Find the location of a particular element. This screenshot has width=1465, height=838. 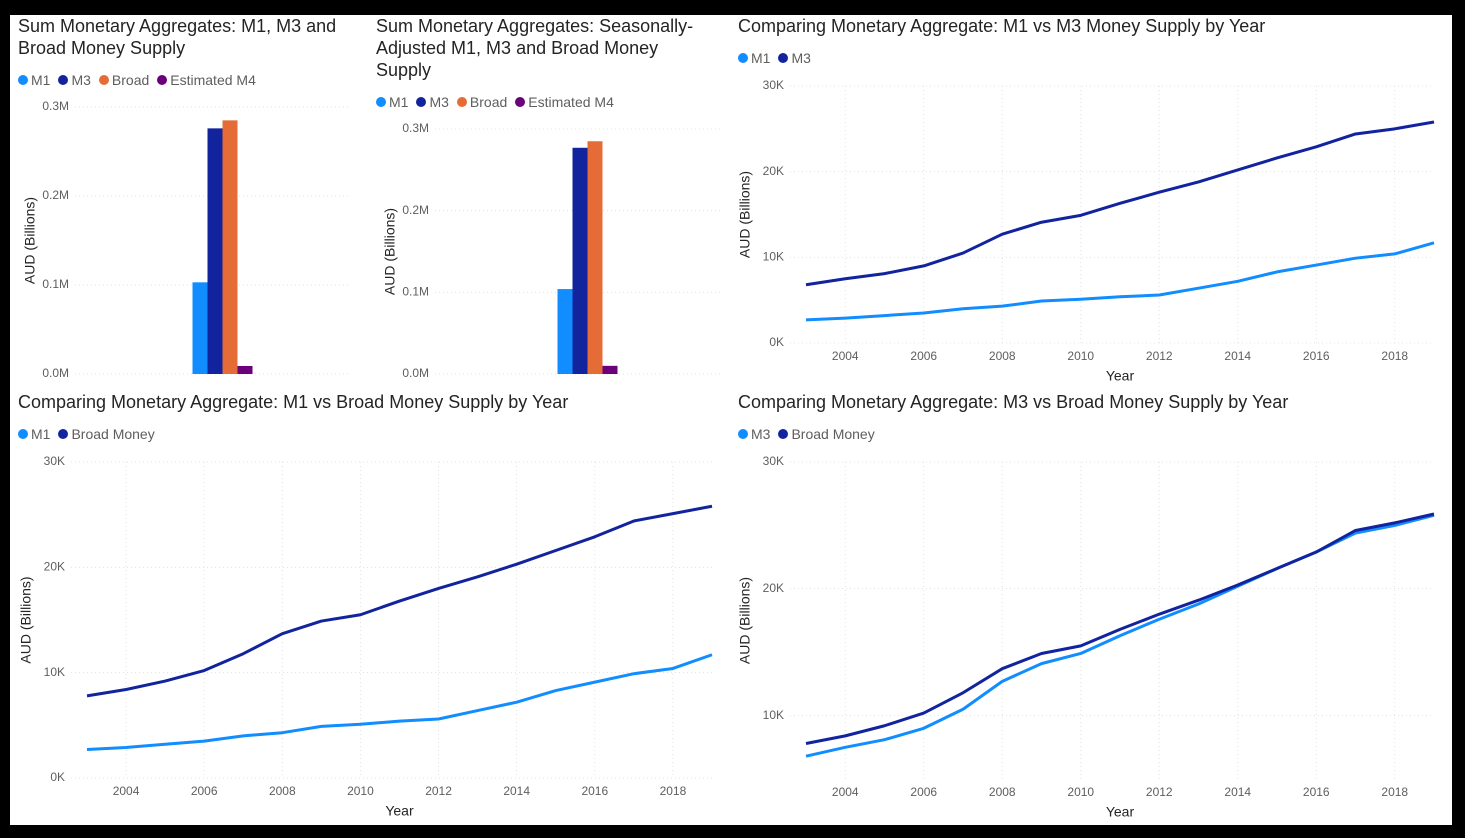

legend-label: Broad Money is located at coordinates (113, 434).